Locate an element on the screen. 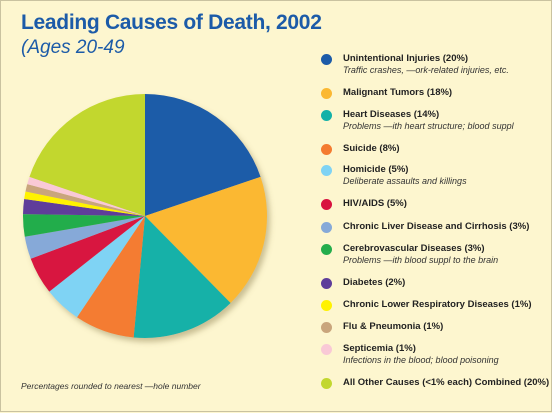  legend-description: Infections in the blood; blood poisoning is located at coordinates (421, 360).